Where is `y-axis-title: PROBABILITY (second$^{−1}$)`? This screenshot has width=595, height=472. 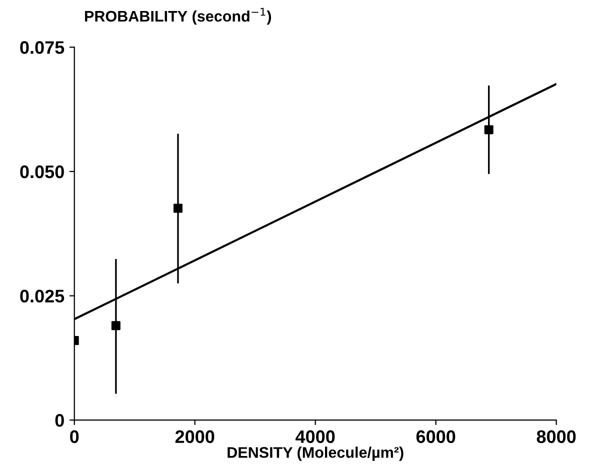
y-axis-title: PROBABILITY (second$^{−1}$) is located at coordinates (178, 16).